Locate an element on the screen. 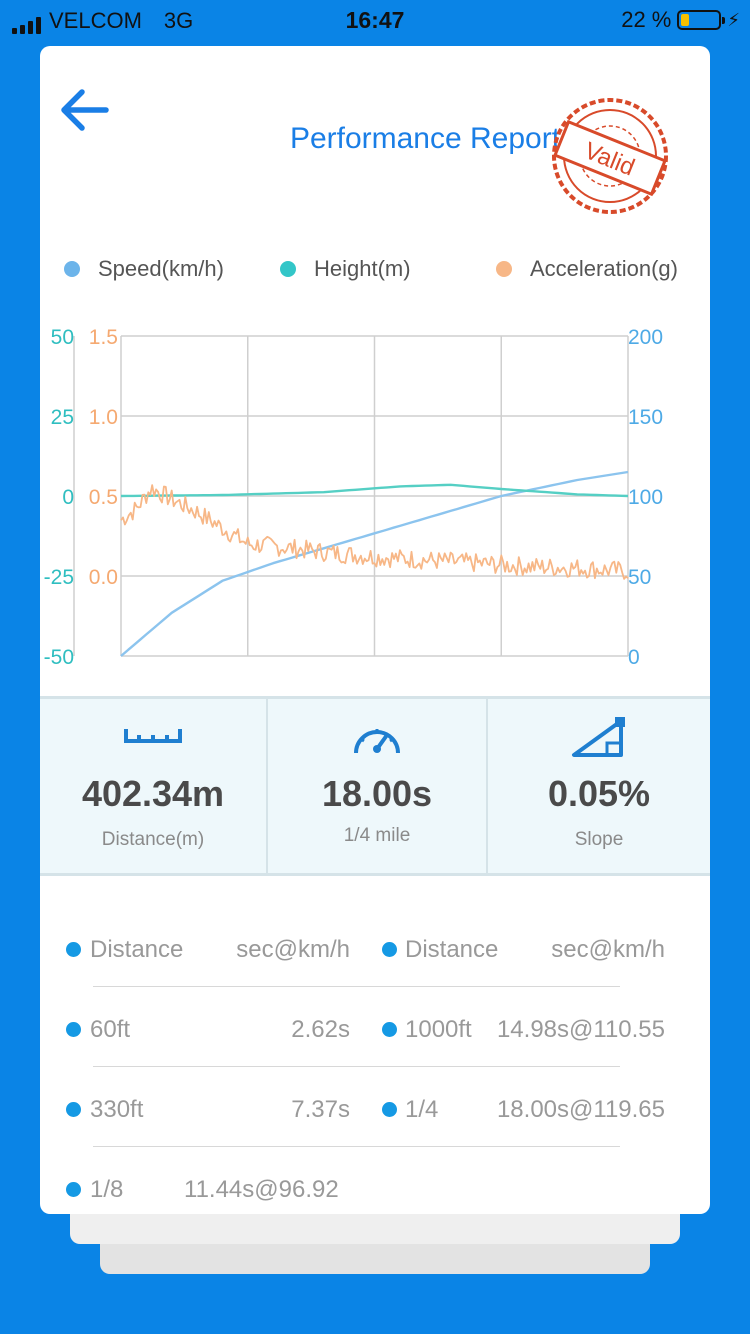 The image size is (750, 1334). valid-stamp-icon: Valid is located at coordinates (610, 156).